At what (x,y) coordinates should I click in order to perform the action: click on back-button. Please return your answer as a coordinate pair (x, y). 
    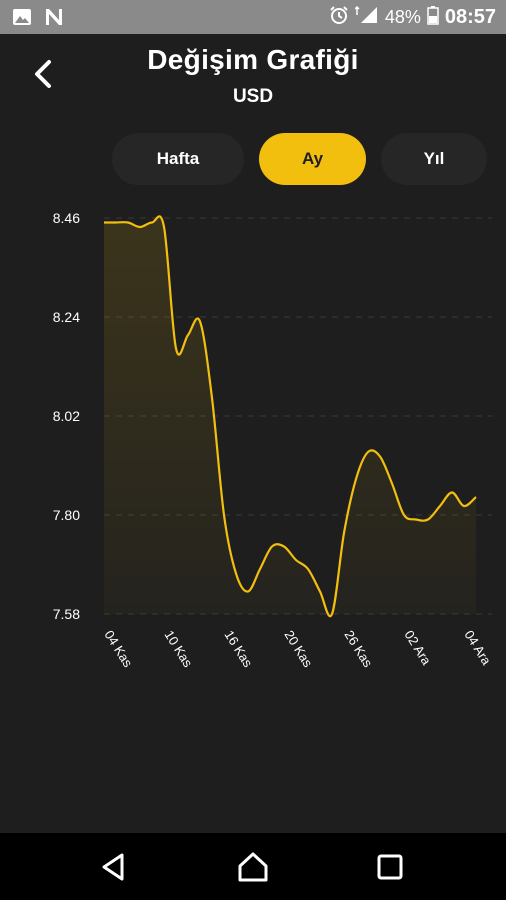
    Looking at the image, I should click on (43, 76).